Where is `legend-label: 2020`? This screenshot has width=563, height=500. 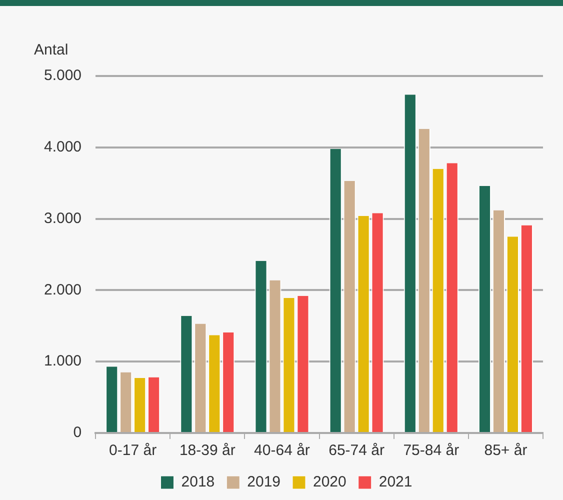
legend-label: 2020 is located at coordinates (329, 482).